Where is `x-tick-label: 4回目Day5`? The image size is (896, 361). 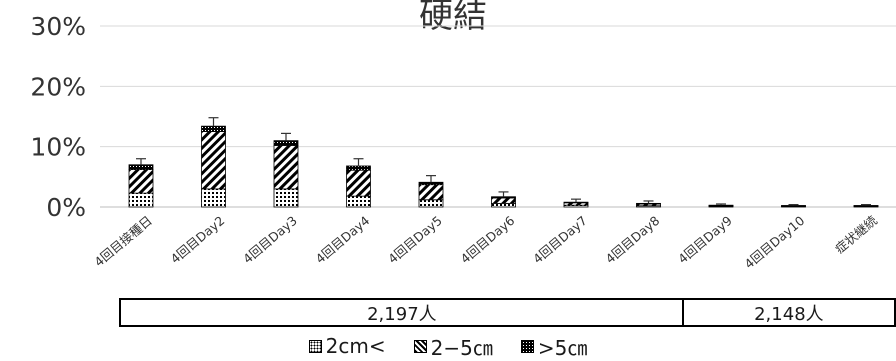 x-tick-label: 4回目Day5 is located at coordinates (415, 240).